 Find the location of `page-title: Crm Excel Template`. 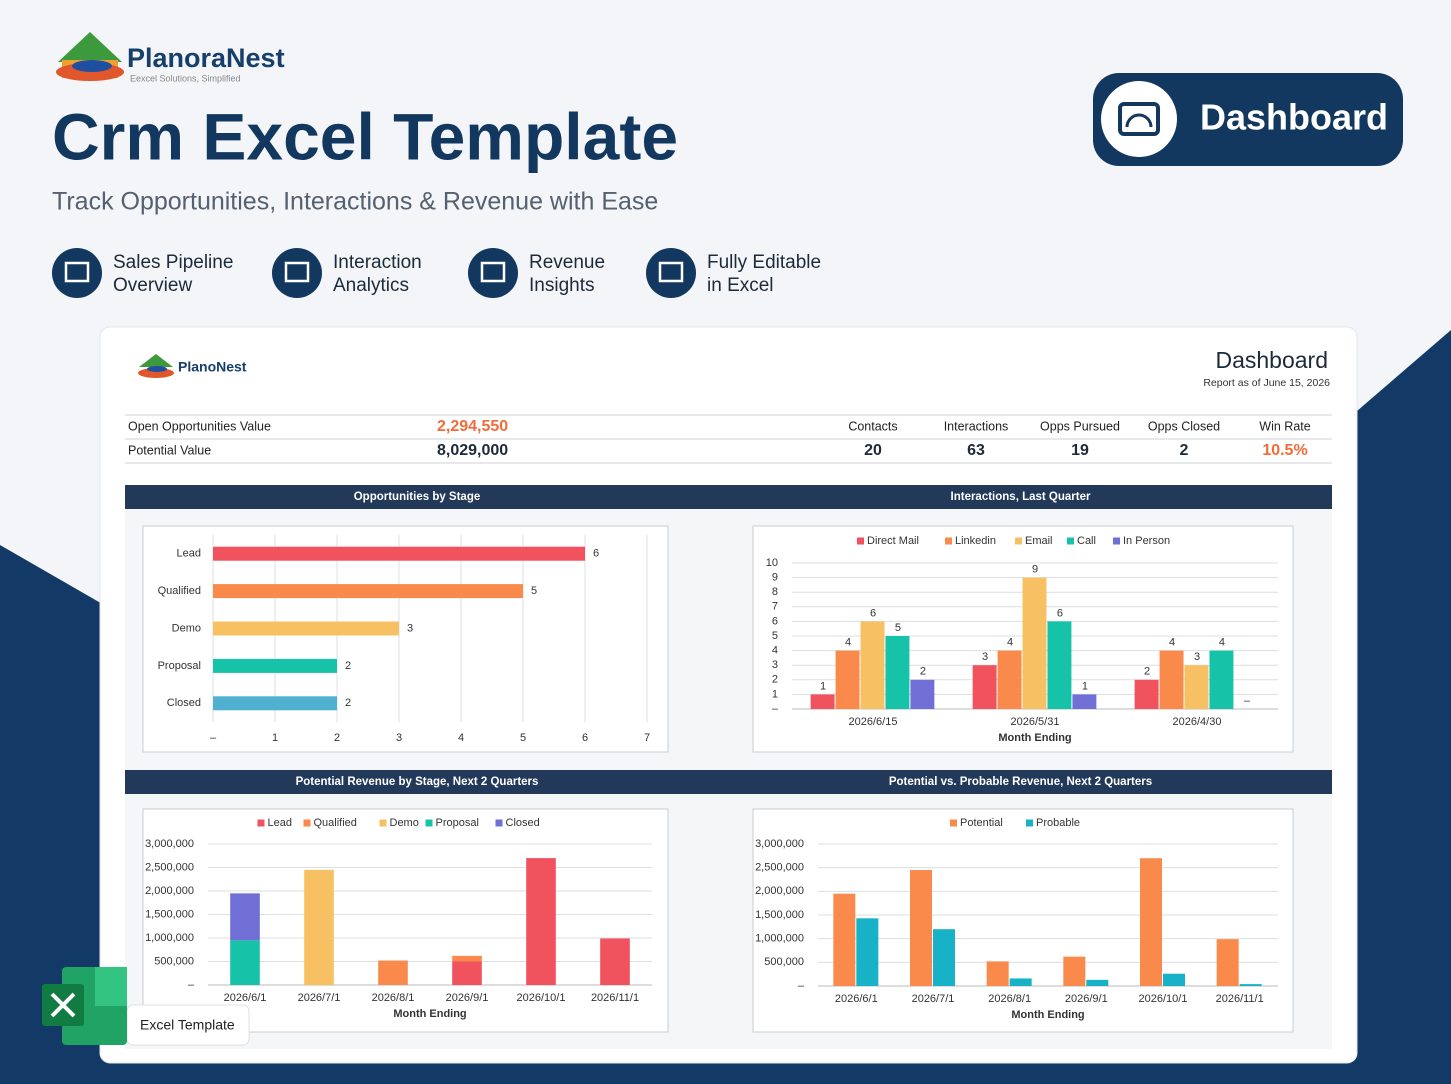

page-title: Crm Excel Template is located at coordinates (365, 136).